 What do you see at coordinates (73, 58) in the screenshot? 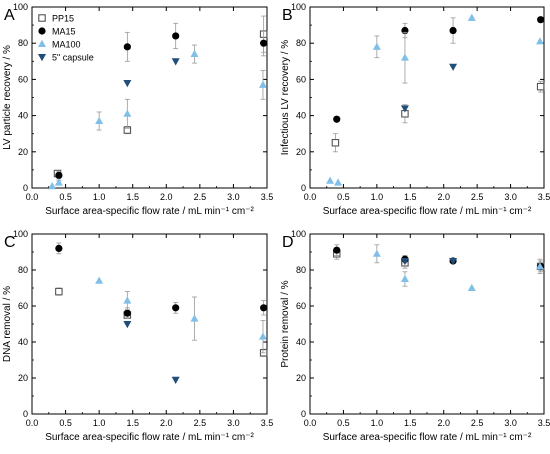
I see `legend-label: 5" capsule` at bounding box center [73, 58].